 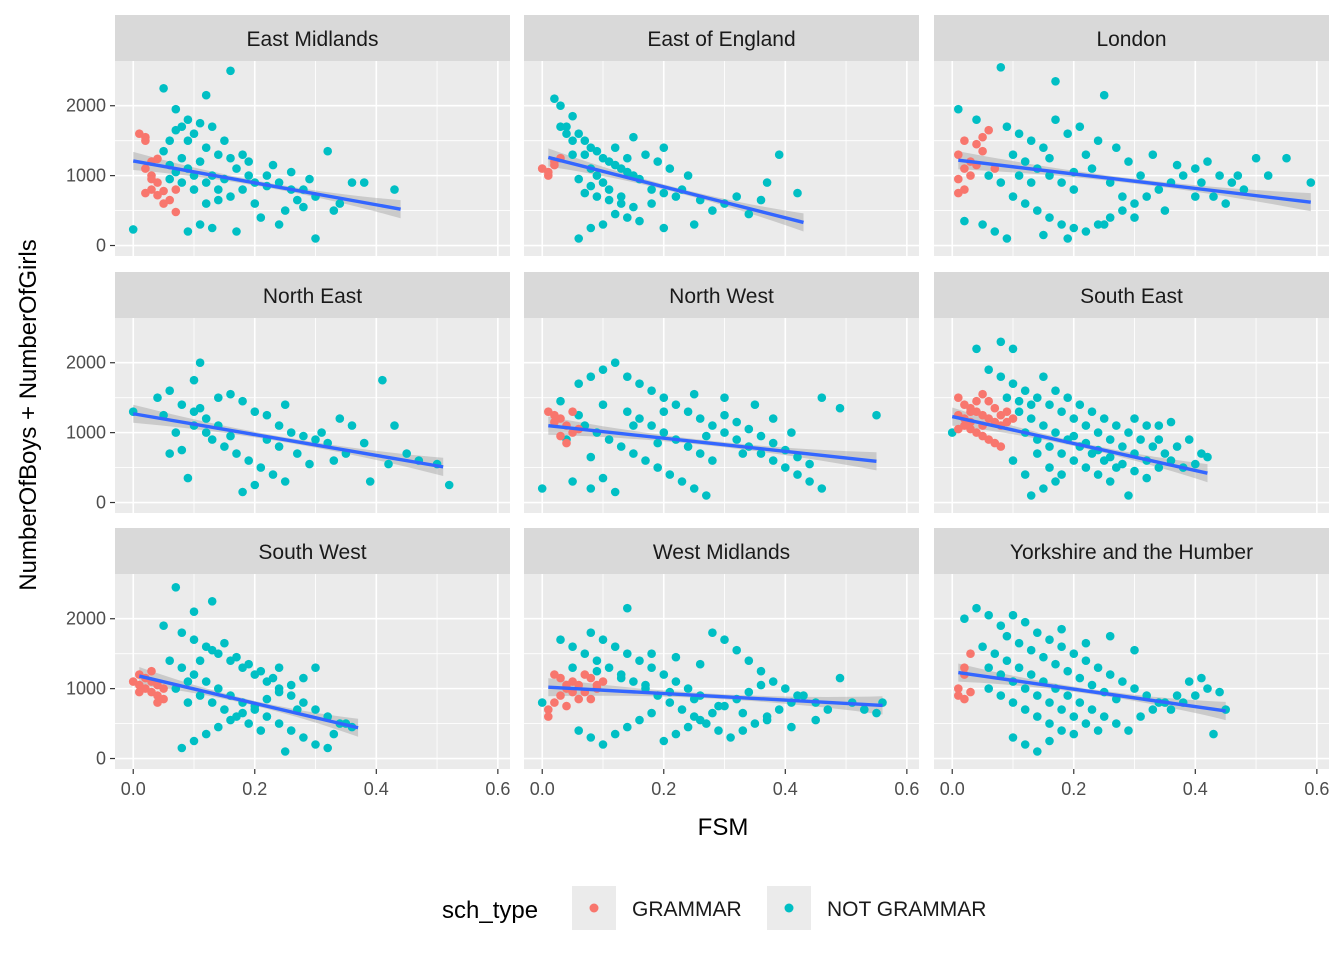 What do you see at coordinates (721, 552) in the screenshot?
I see `panel-strip-title: West Midlands` at bounding box center [721, 552].